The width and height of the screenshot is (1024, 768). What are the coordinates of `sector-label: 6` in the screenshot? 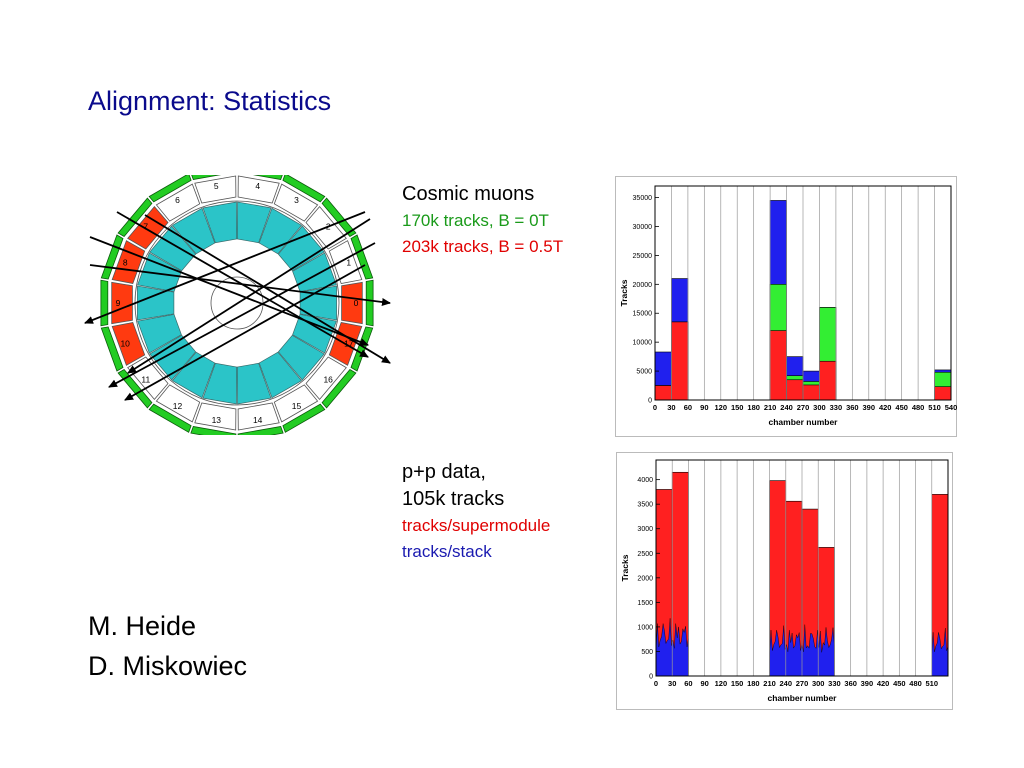 It's located at (177, 200).